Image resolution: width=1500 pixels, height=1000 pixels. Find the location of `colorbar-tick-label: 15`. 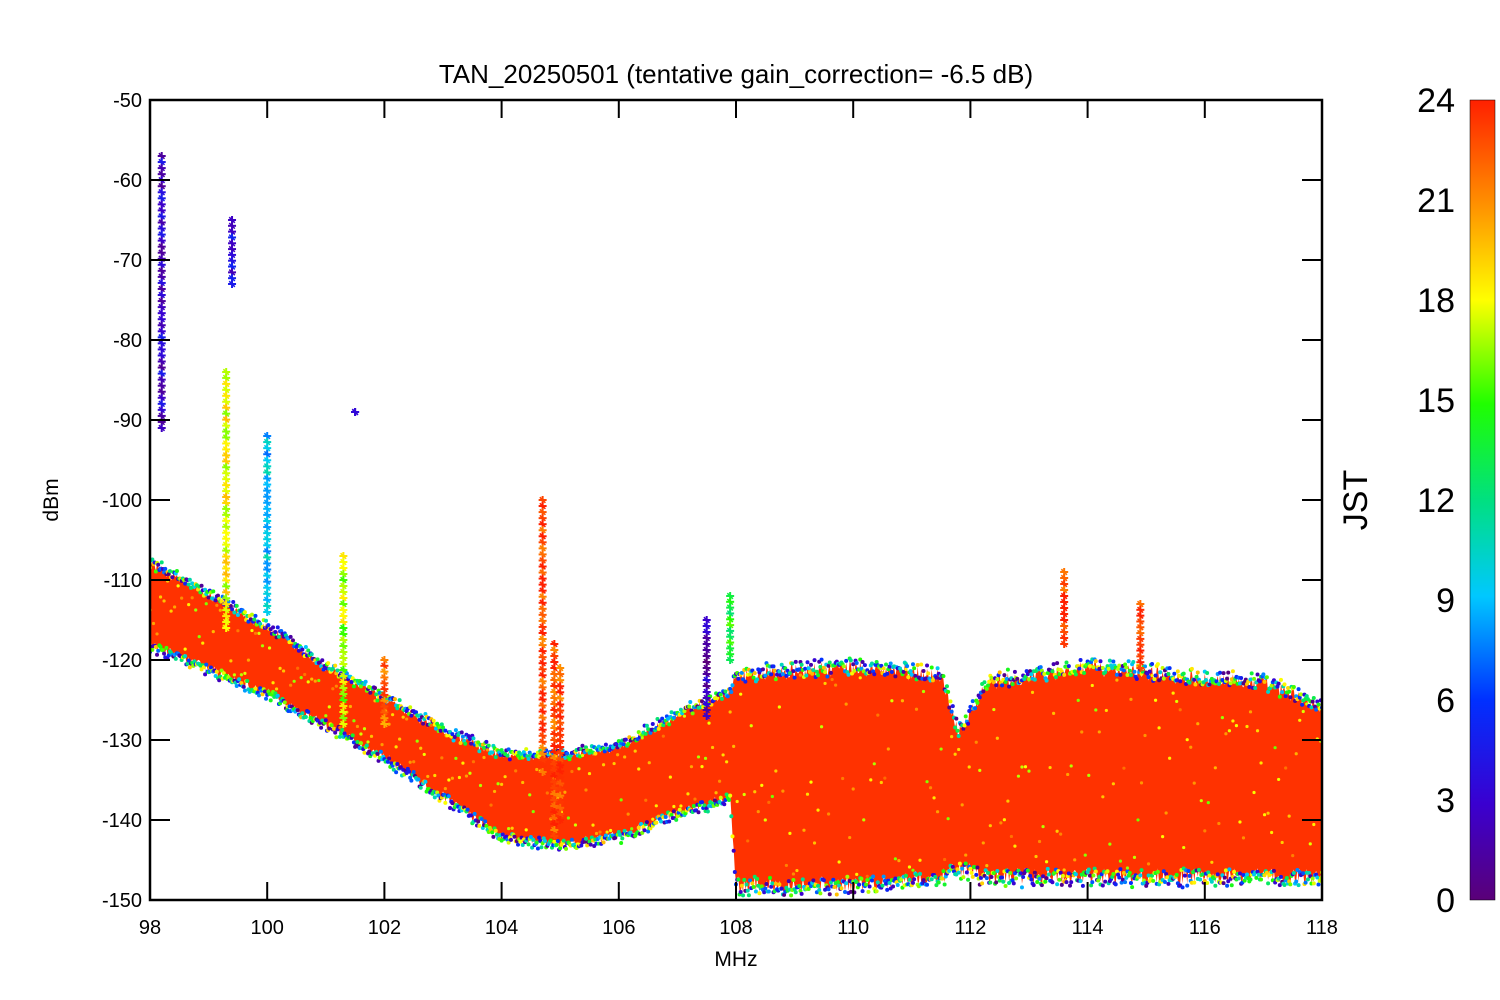

colorbar-tick-label: 15 is located at coordinates (1436, 401).